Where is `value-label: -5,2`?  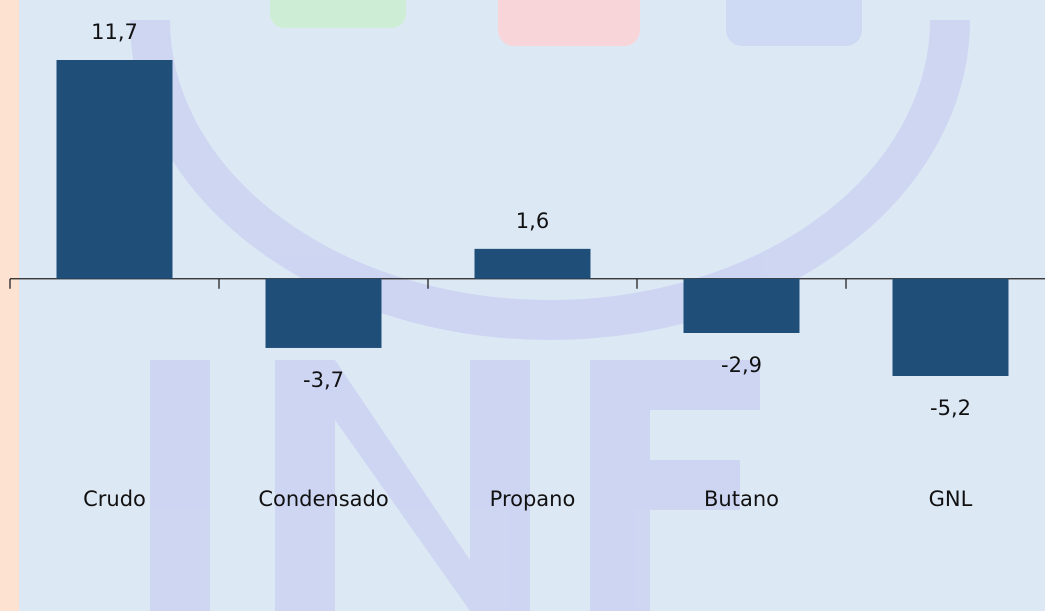 value-label: -5,2 is located at coordinates (950, 408).